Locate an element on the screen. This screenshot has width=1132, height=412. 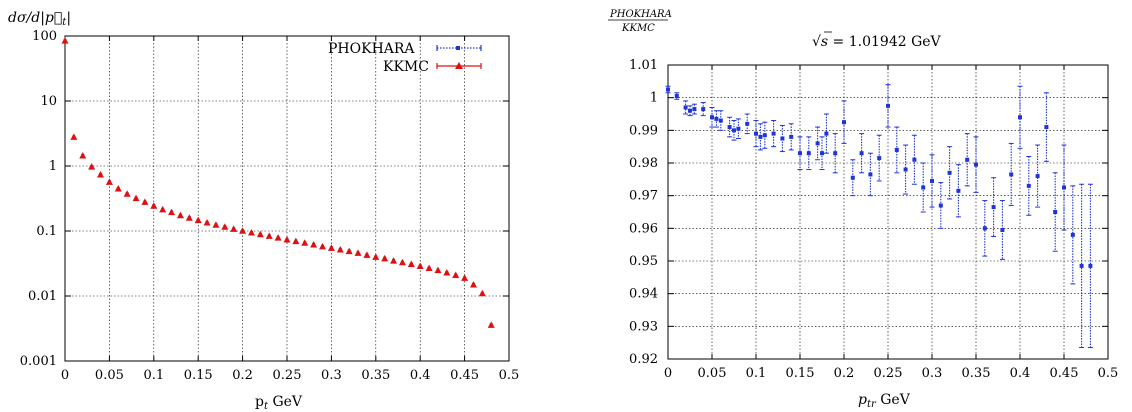
legend-label-kkmc: KKMC is located at coordinates (406, 67).